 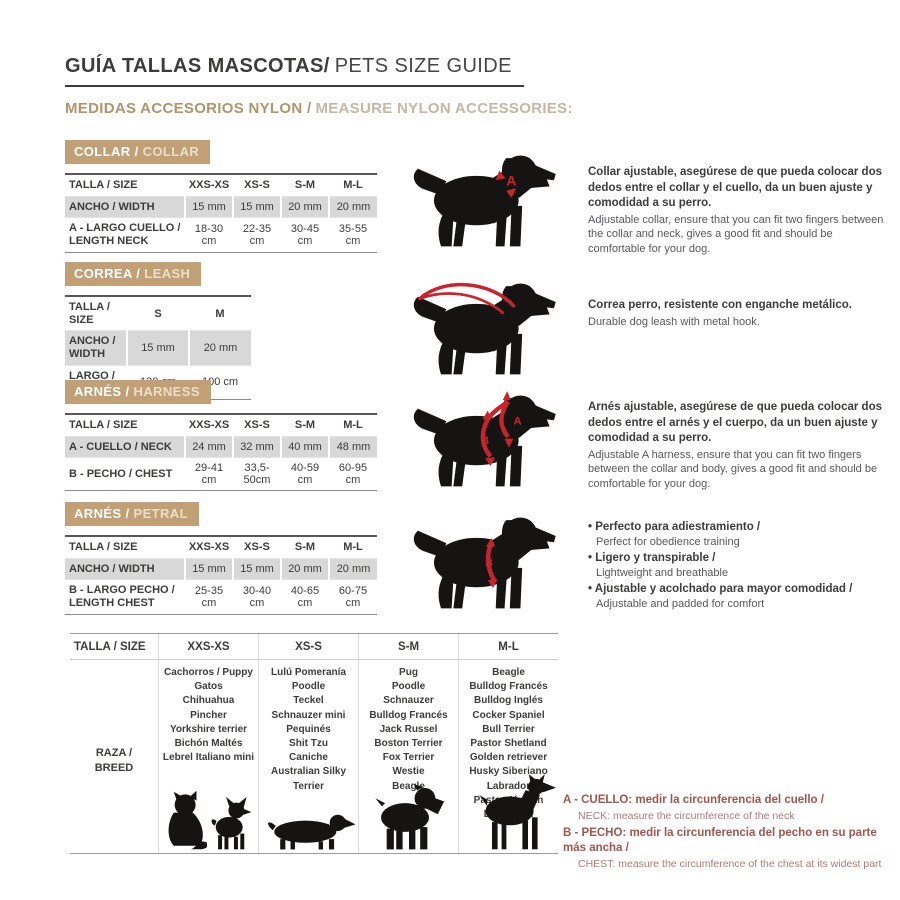 What do you see at coordinates (444, 108) in the screenshot?
I see `page-subtitle-en: MEASURE NYLON ACCESSORIES:` at bounding box center [444, 108].